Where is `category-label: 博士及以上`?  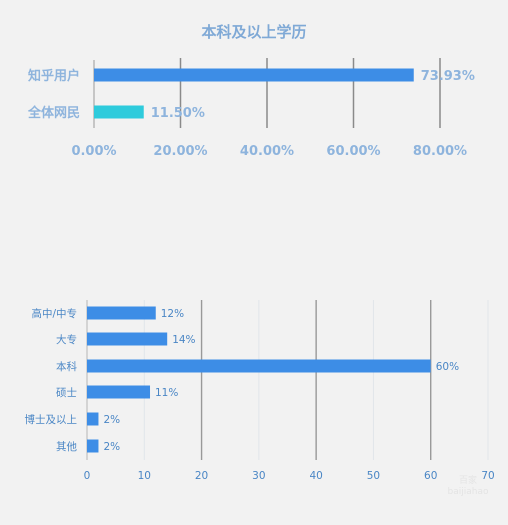 category-label: 博士及以上 is located at coordinates (51, 419).